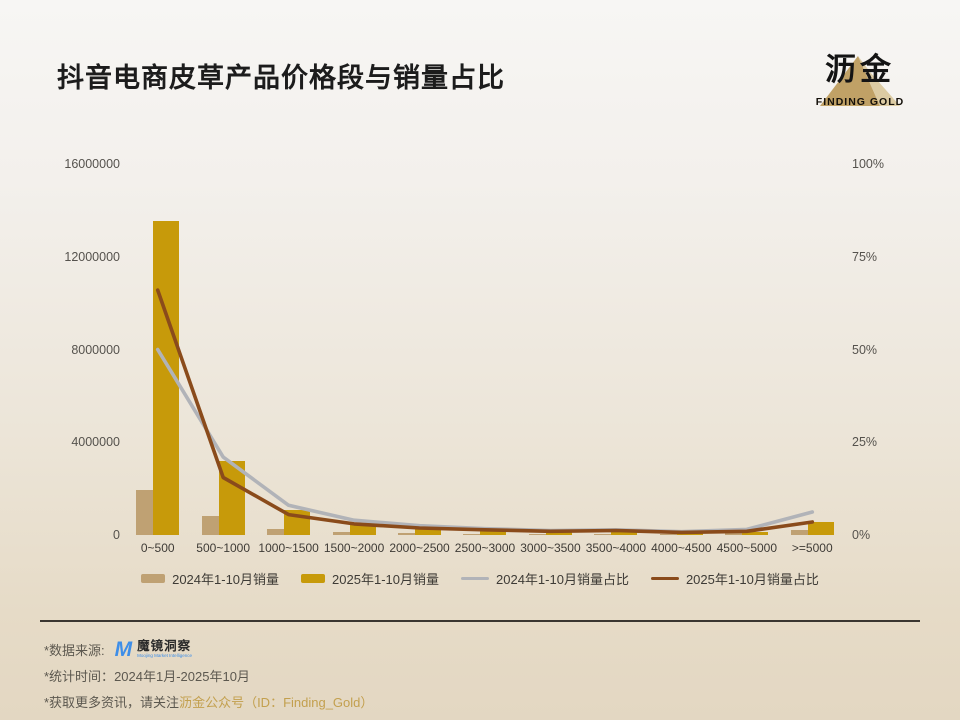  What do you see at coordinates (226, 579) in the screenshot?
I see `legend-label: 2024年1-10月销量` at bounding box center [226, 579].